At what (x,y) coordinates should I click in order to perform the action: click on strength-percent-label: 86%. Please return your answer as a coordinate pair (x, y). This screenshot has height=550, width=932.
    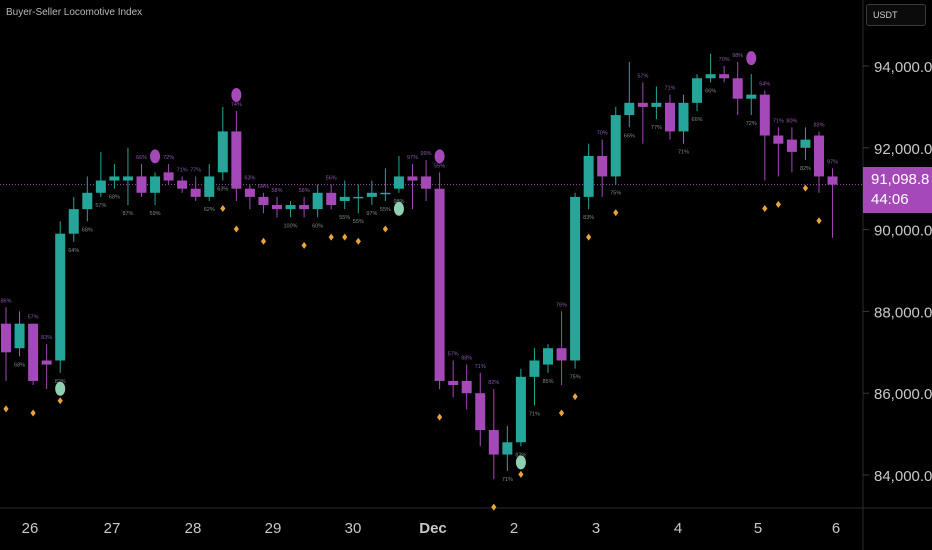
    Looking at the image, I should click on (5, 301).